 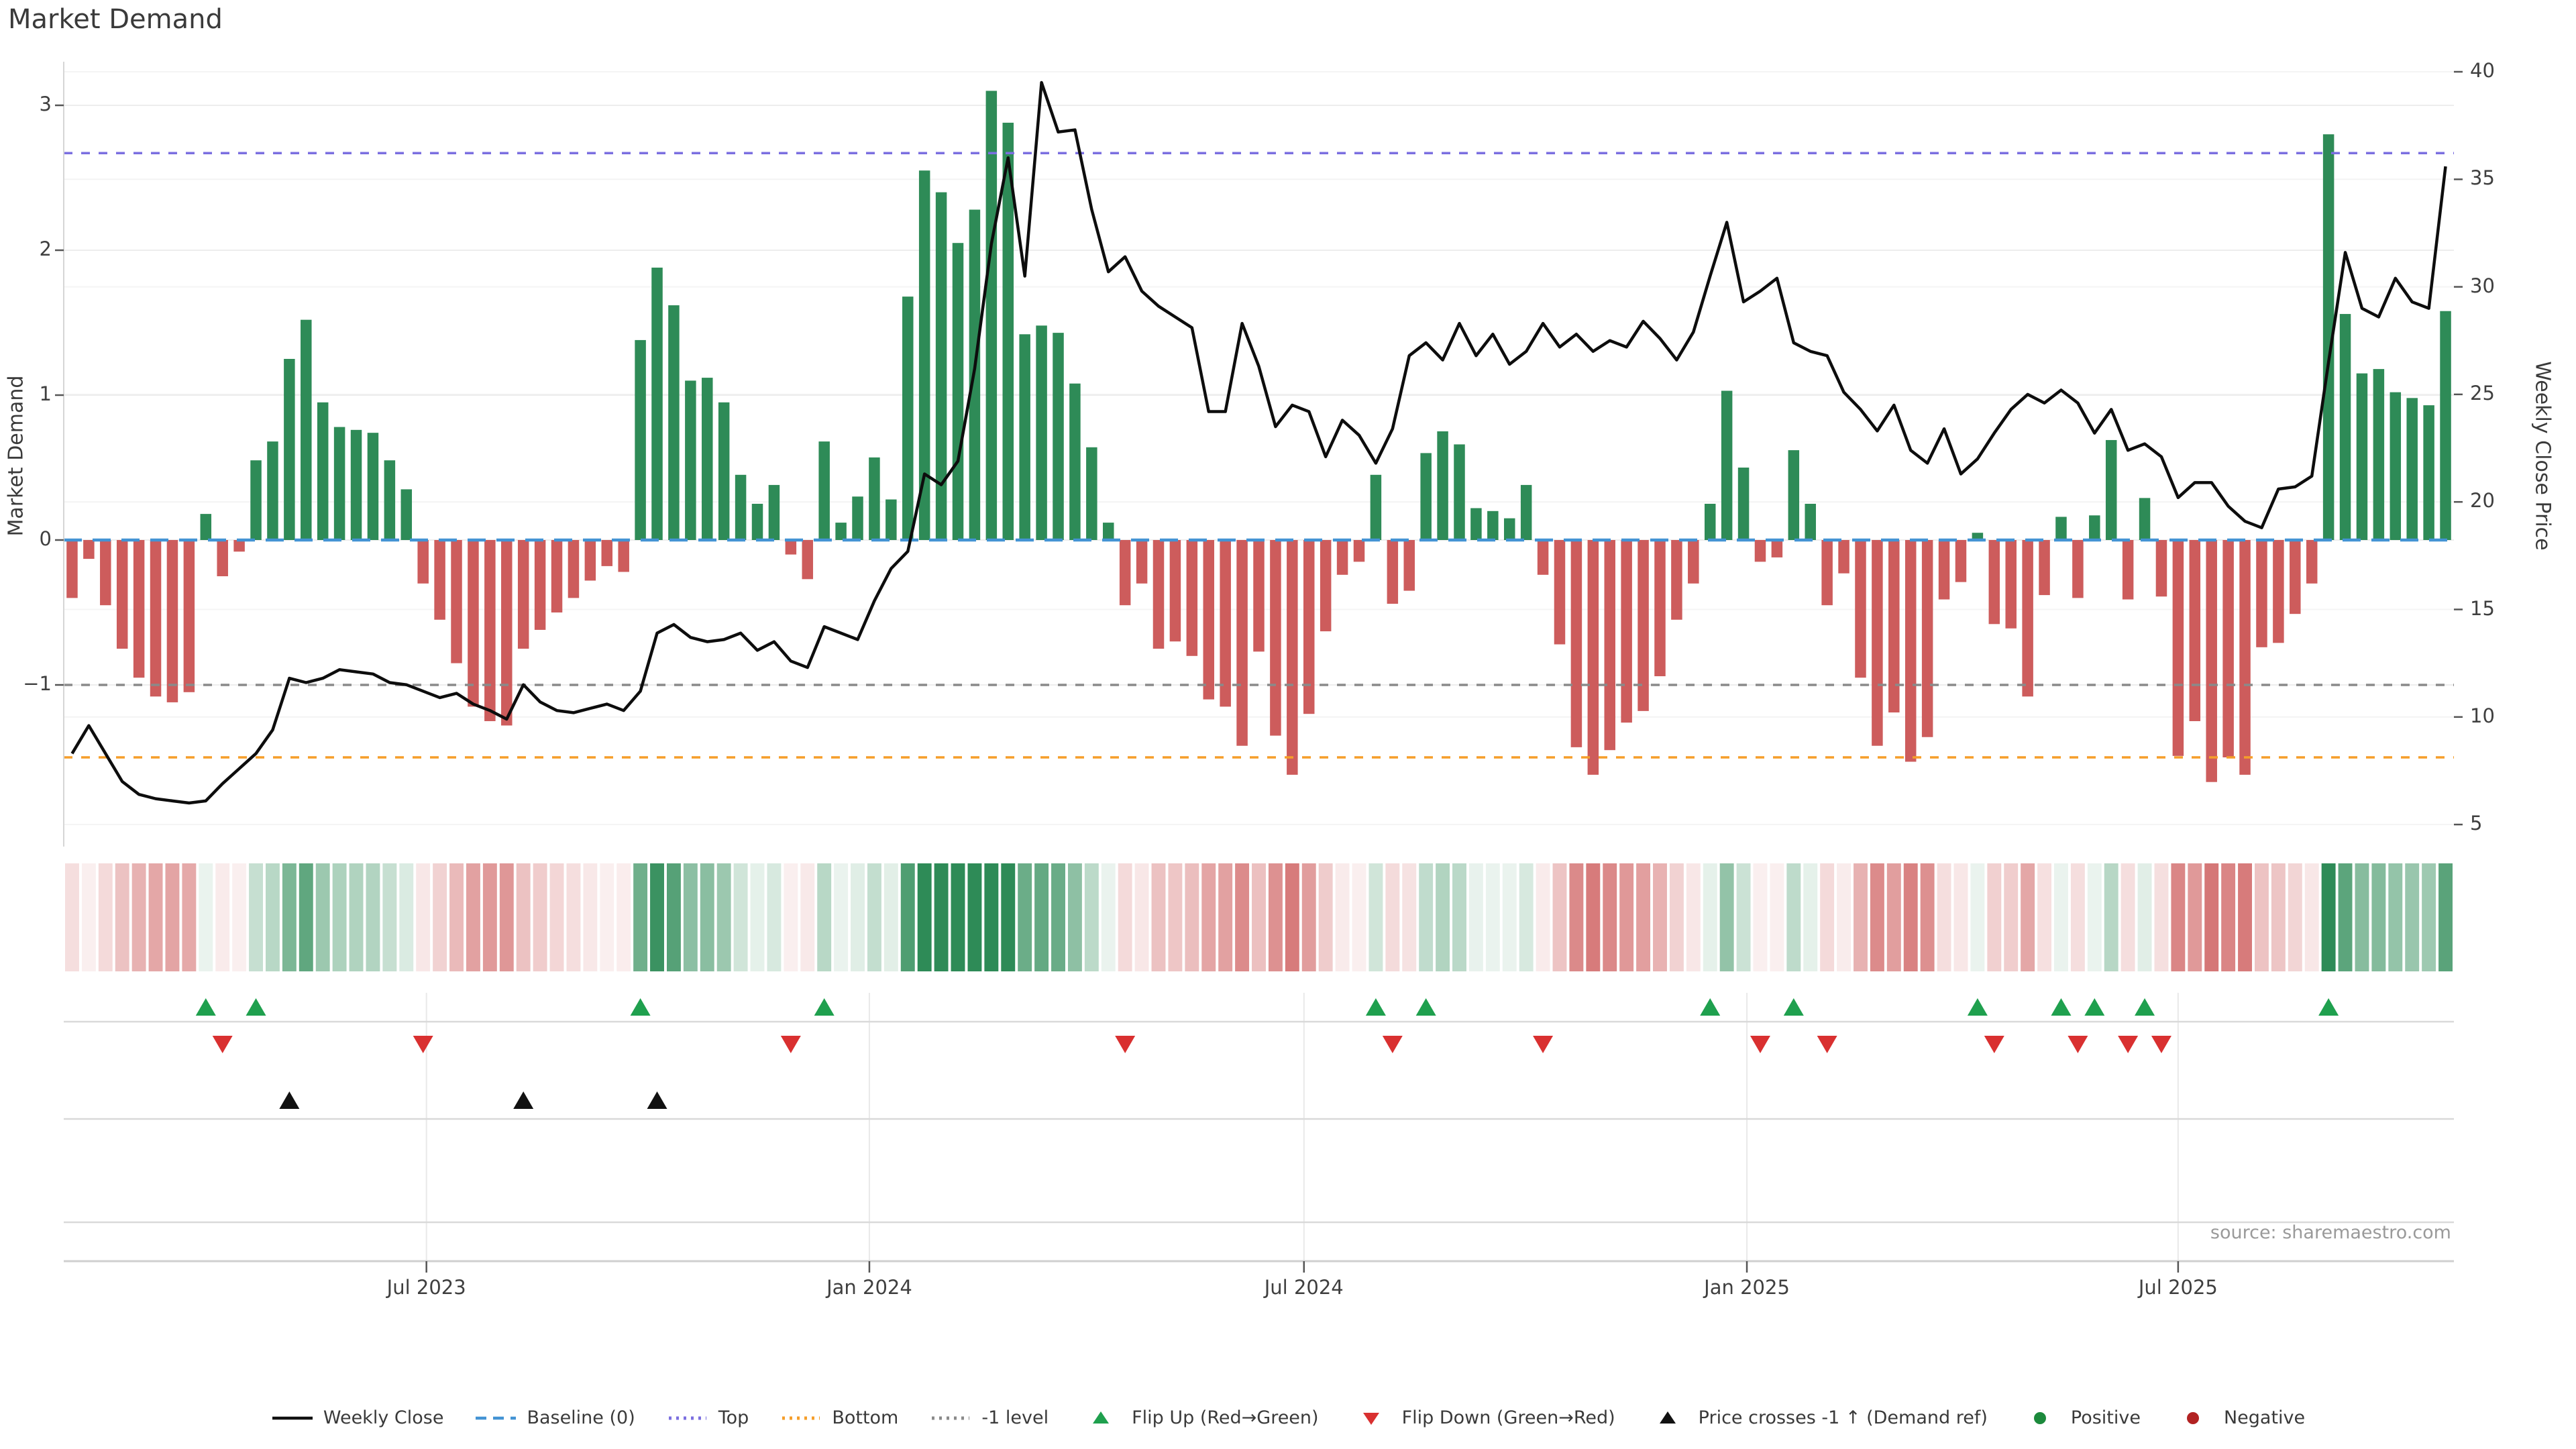 I want to click on price-cross-marker, so click(x=523, y=1100).